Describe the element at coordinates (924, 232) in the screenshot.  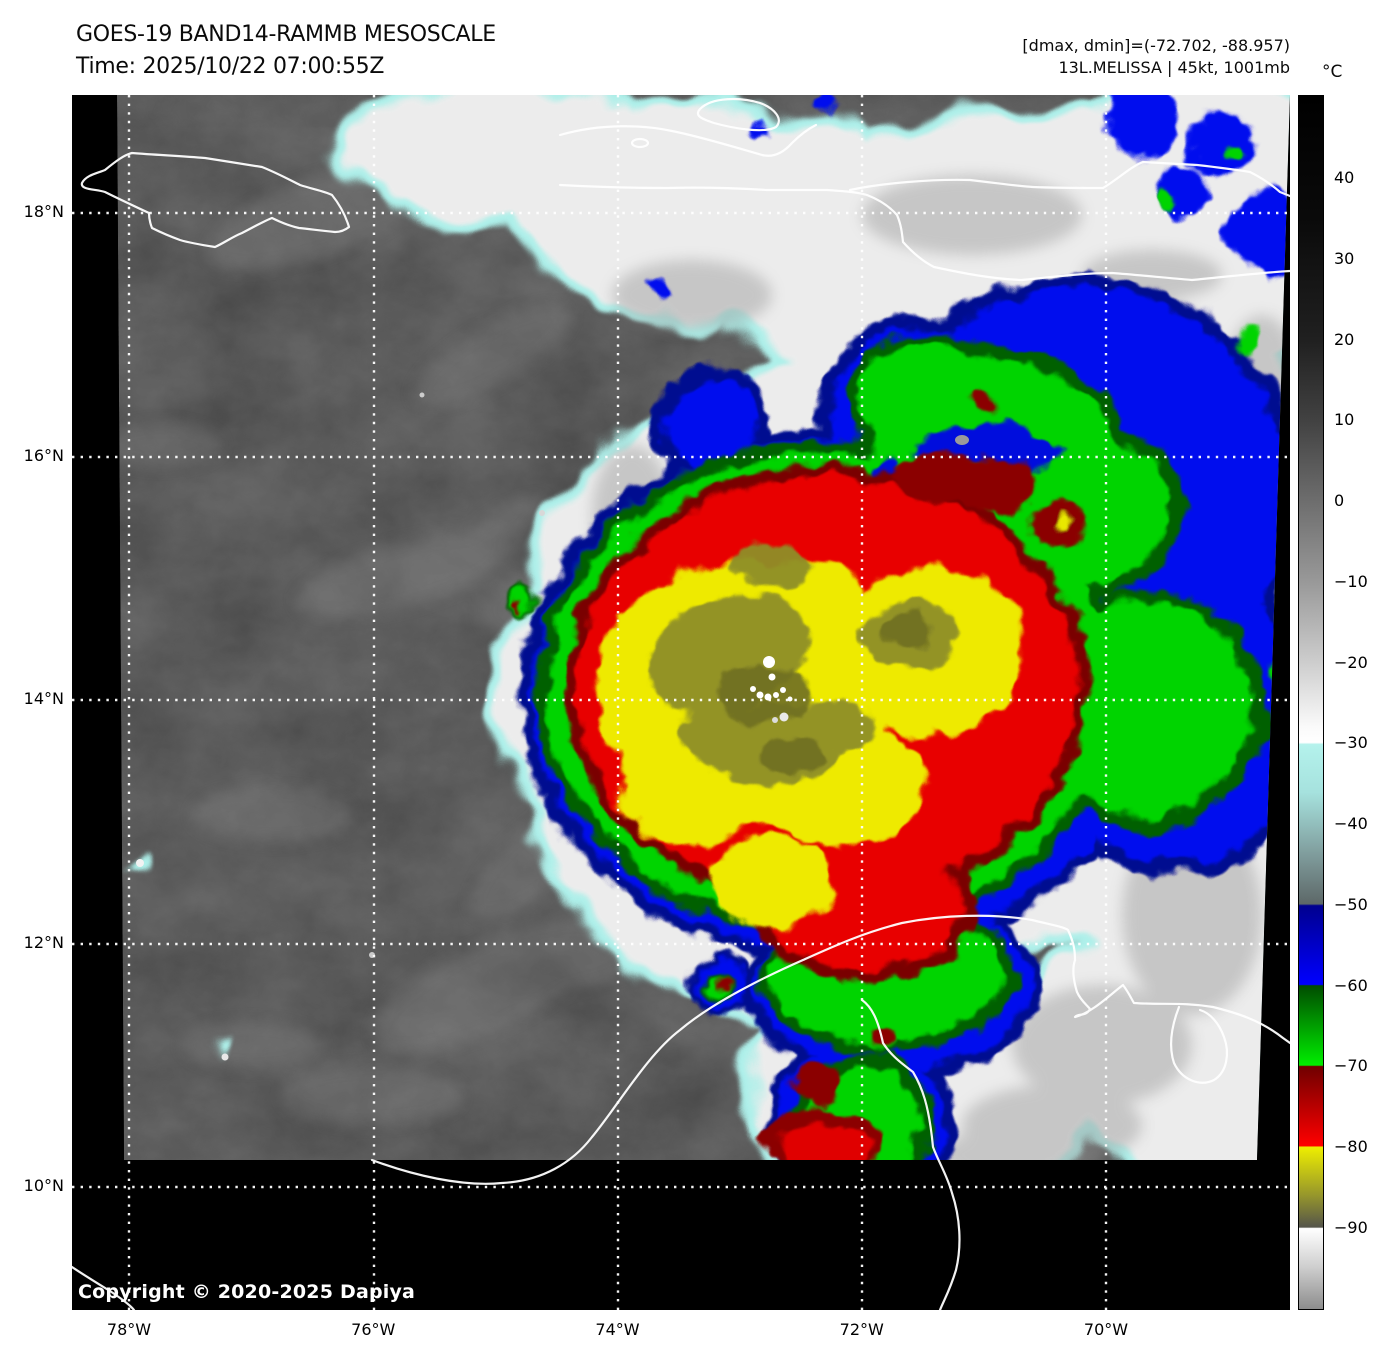
I see `coastline-haiti-peninsula` at that location.